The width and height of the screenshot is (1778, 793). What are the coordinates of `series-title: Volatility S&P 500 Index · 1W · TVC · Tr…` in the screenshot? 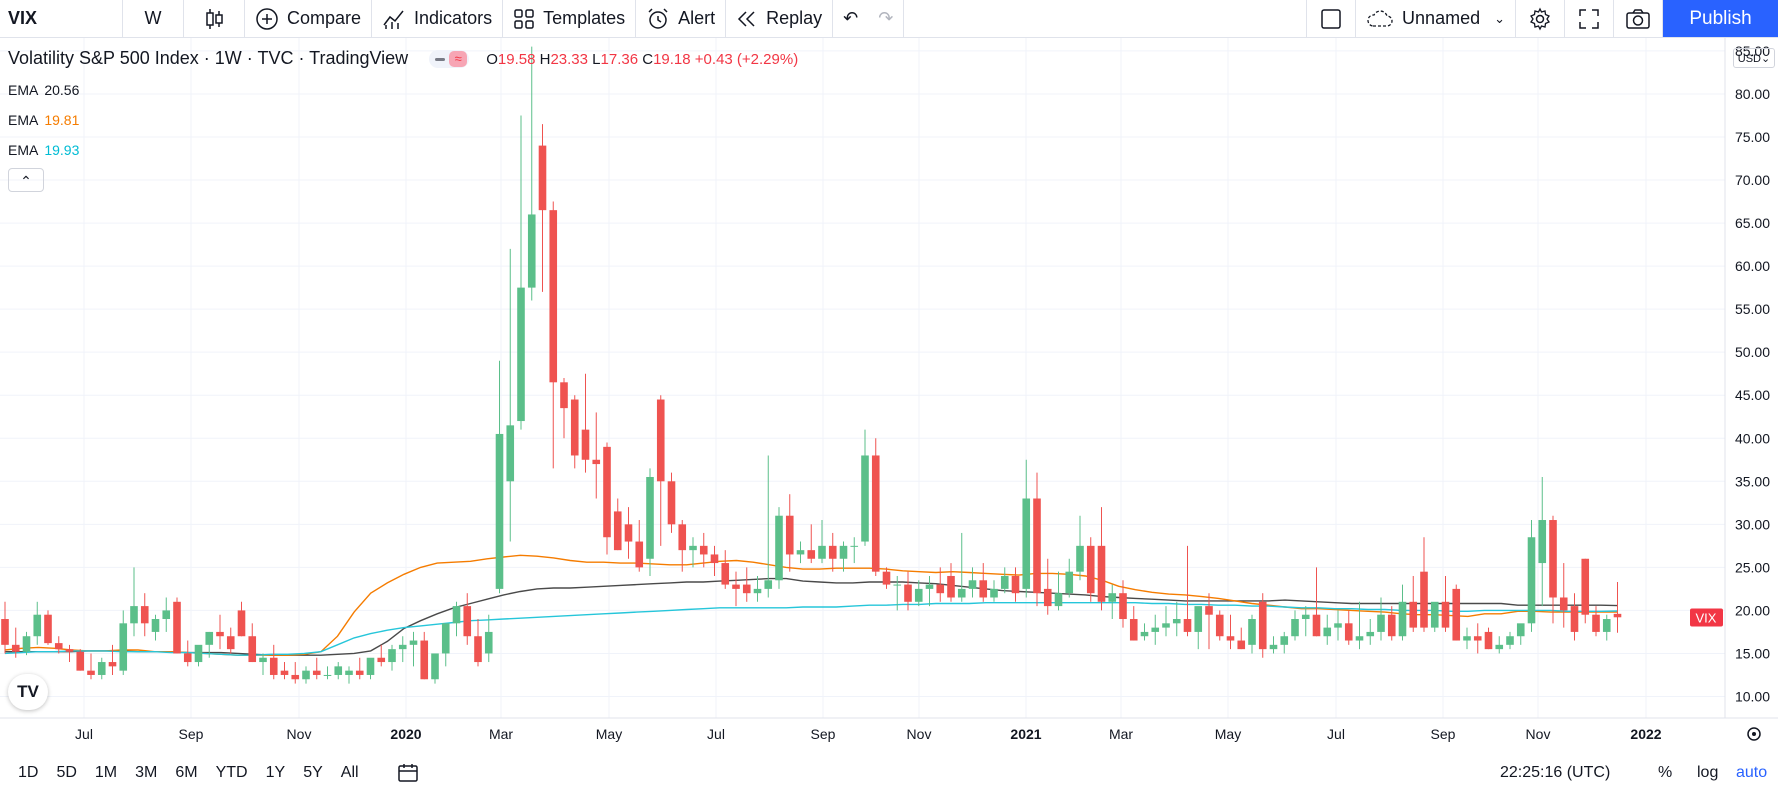 It's located at (208, 58).